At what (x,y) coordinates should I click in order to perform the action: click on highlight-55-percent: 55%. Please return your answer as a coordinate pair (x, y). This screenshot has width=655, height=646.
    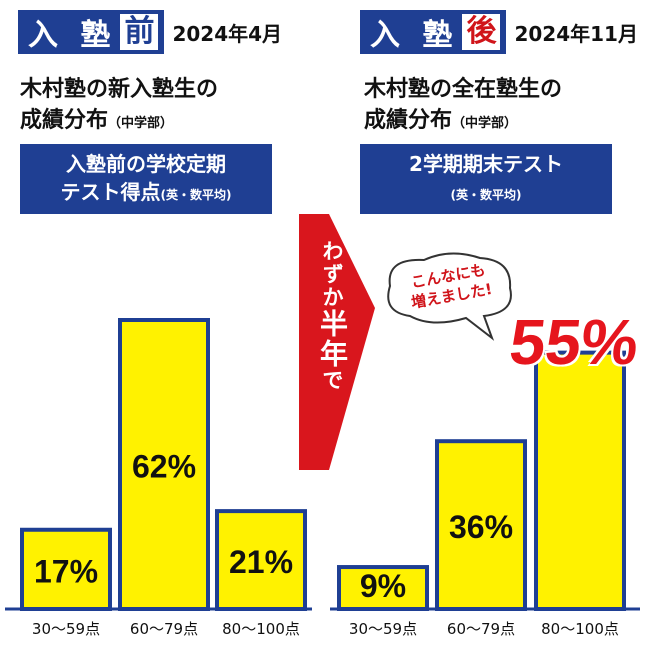
    Looking at the image, I should click on (574, 342).